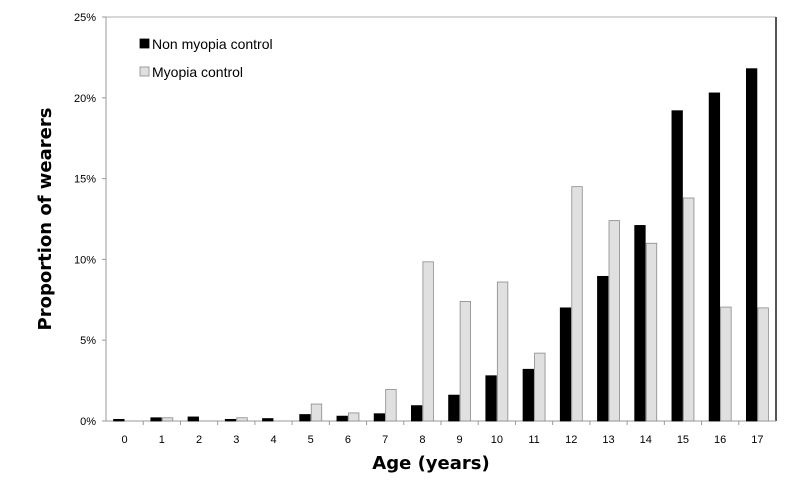 This screenshot has width=791, height=483. I want to click on x-tick-label: 6, so click(348, 440).